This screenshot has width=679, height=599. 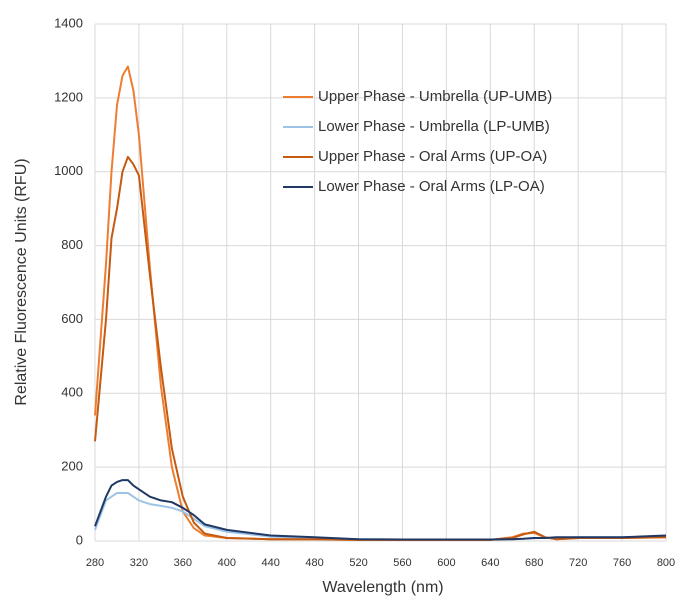 I want to click on x-tick-label: 440, so click(x=271, y=563).